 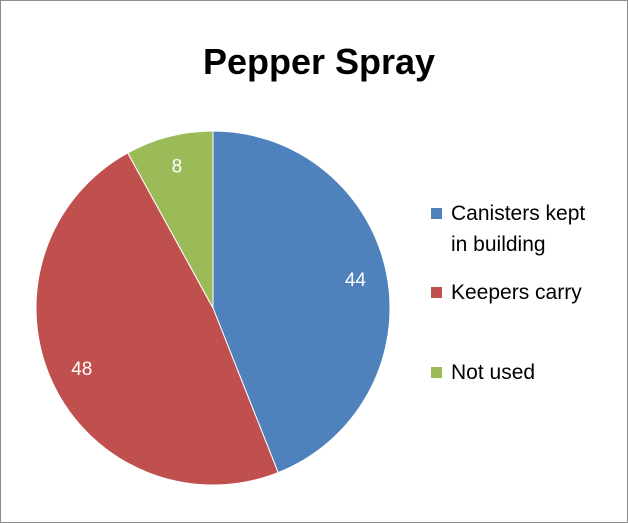 What do you see at coordinates (170, 219) in the screenshot?
I see `pie-slice` at bounding box center [170, 219].